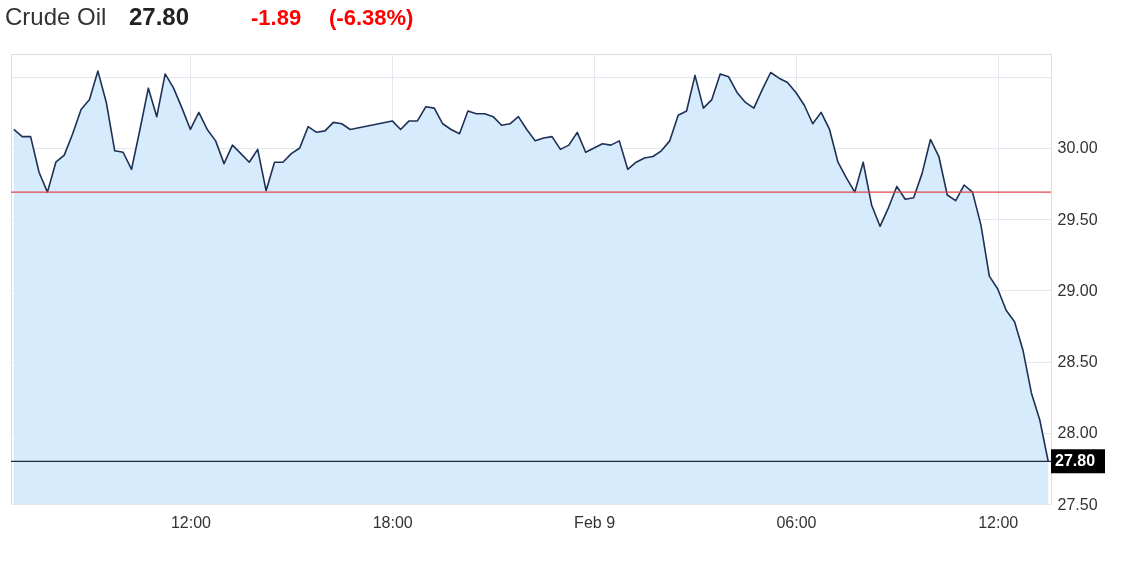 This screenshot has width=1123, height=562. What do you see at coordinates (159, 16) in the screenshot?
I see `text: 27.80` at bounding box center [159, 16].